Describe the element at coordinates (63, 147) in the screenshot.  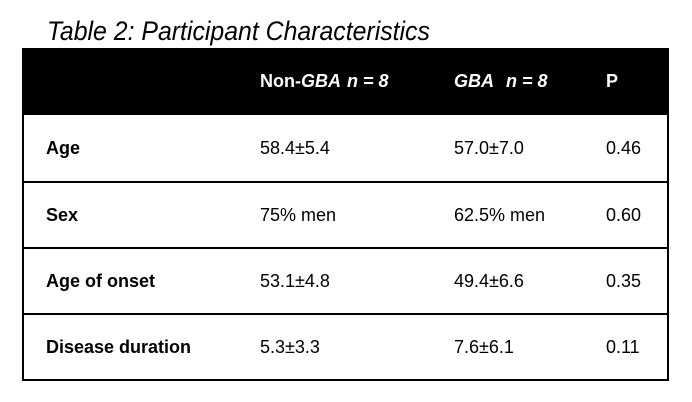
I see `row-label: Age` at that location.